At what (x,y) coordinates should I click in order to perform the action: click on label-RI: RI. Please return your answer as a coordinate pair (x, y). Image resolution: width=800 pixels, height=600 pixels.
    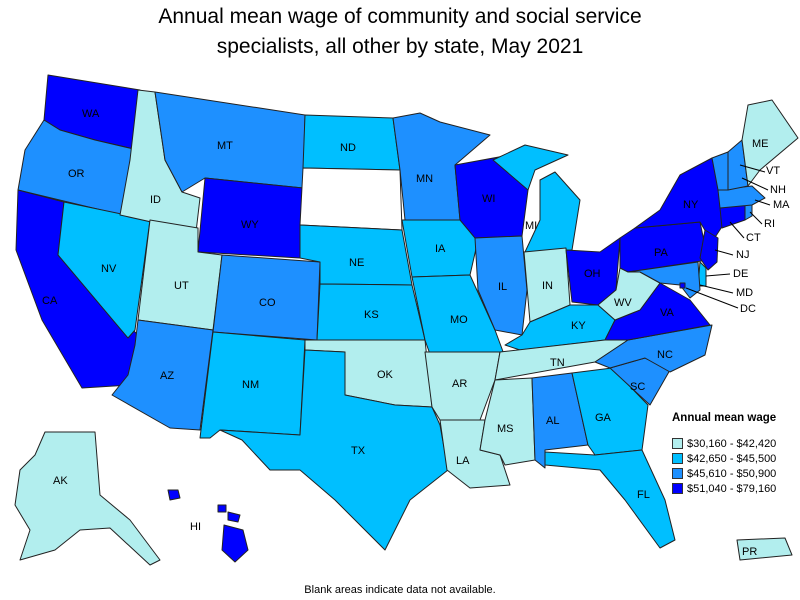
    Looking at the image, I should click on (769, 224).